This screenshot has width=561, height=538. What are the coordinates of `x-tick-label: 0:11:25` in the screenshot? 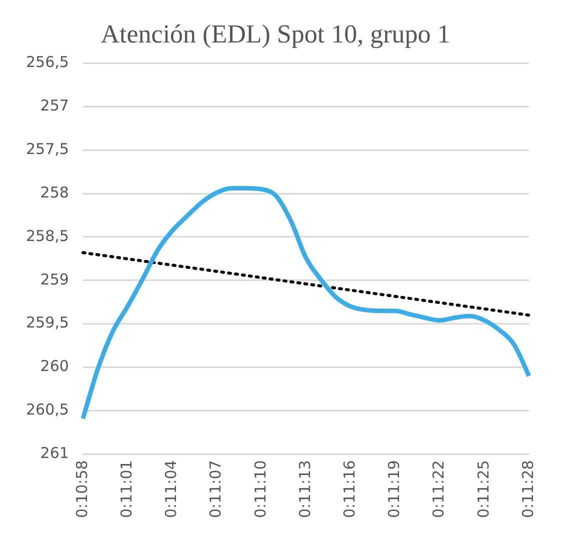 It's located at (483, 489).